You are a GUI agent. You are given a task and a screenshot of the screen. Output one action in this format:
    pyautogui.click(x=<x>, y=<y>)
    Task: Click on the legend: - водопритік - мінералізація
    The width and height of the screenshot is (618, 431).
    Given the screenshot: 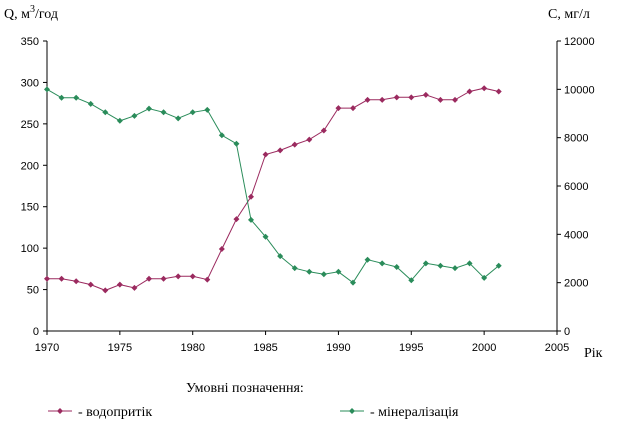 What is the action you would take?
    pyautogui.click(x=253, y=412)
    